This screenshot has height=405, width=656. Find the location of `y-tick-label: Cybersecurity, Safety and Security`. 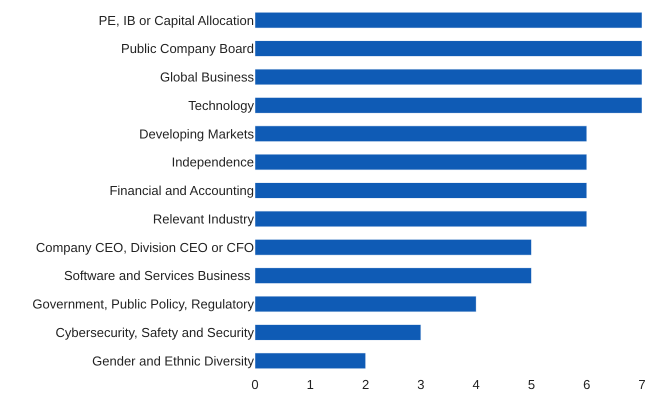

y-tick-label: Cybersecurity, Safety and Security is located at coordinates (155, 332).